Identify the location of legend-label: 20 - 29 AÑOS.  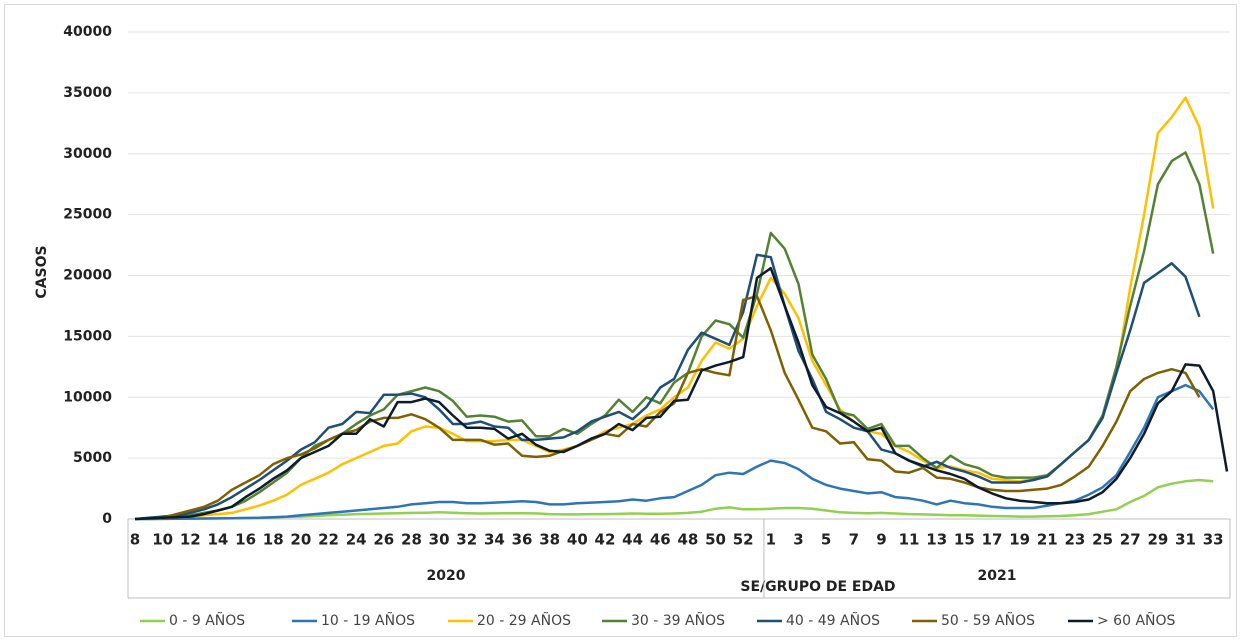
(524, 620).